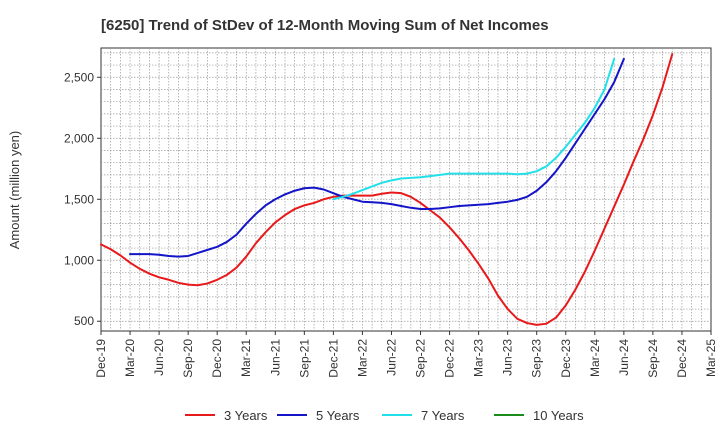 The width and height of the screenshot is (720, 440). What do you see at coordinates (711, 358) in the screenshot?
I see `x-tick-label: Mar-25` at bounding box center [711, 358].